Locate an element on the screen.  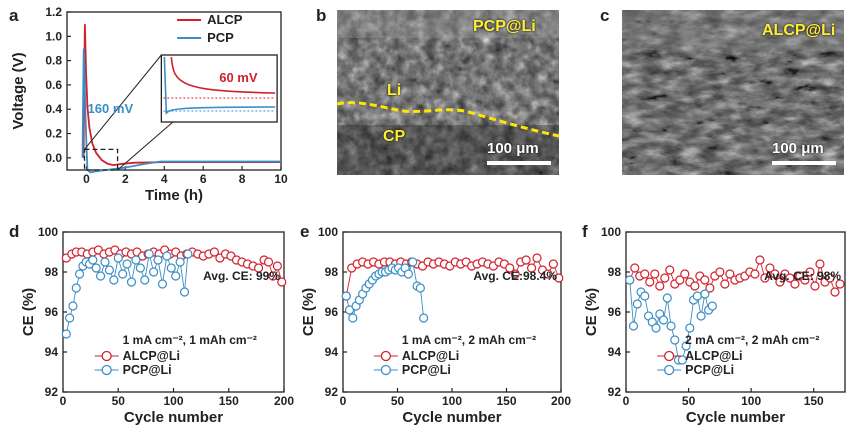
y-axis-label-d: CE (%) is located at coordinates (28, 312).